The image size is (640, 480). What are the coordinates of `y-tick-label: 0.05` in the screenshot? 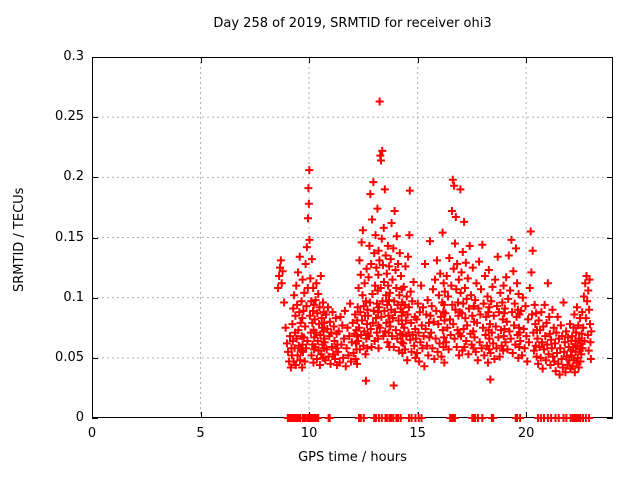 It's located at (69, 357).